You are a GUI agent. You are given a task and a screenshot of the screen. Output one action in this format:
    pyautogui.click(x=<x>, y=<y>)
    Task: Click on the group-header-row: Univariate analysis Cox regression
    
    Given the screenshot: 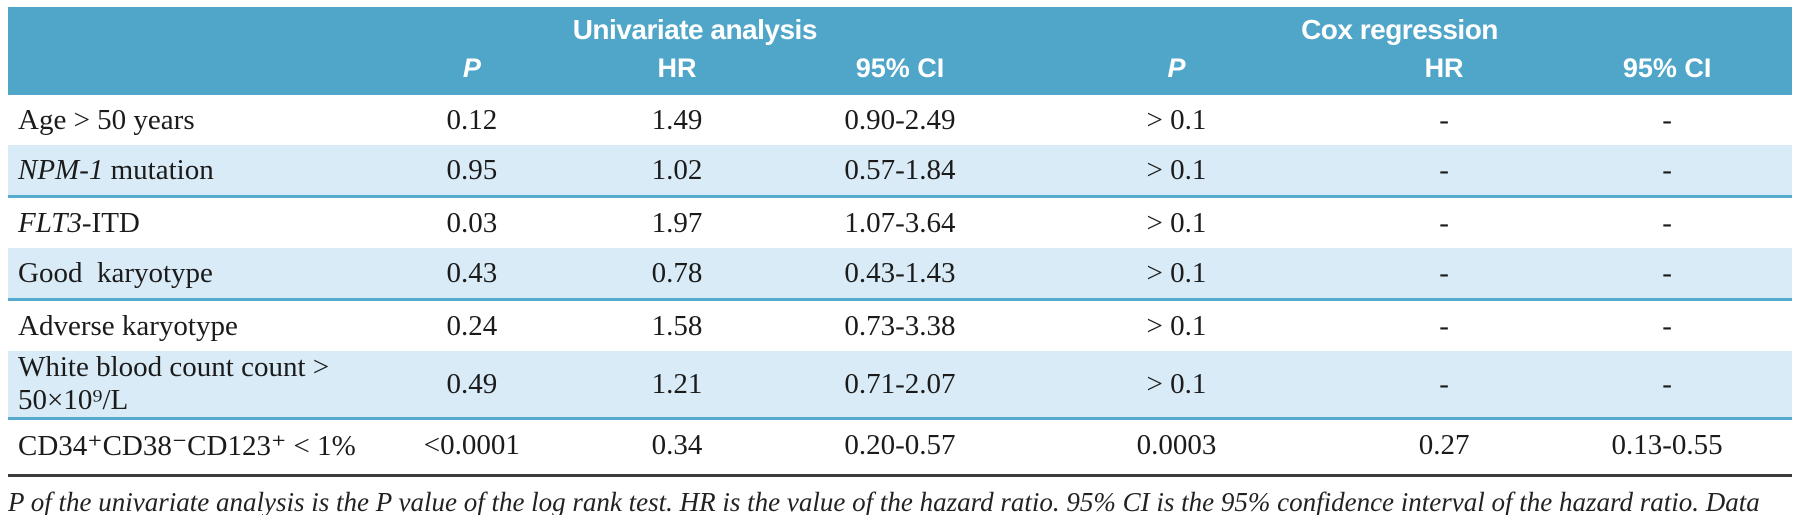 What is the action you would take?
    pyautogui.click(x=900, y=27)
    